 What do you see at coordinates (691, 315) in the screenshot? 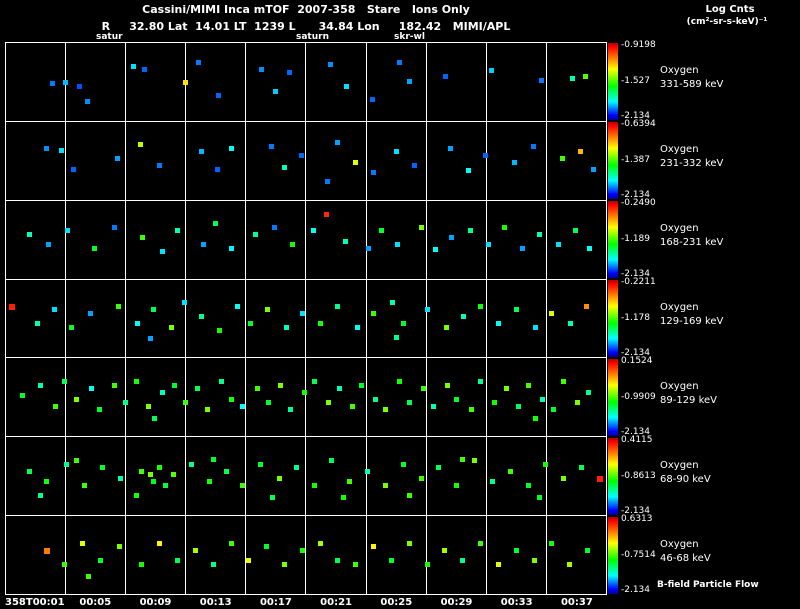
I see `row-label-3: Oxygen 129-169 keV` at bounding box center [691, 315].